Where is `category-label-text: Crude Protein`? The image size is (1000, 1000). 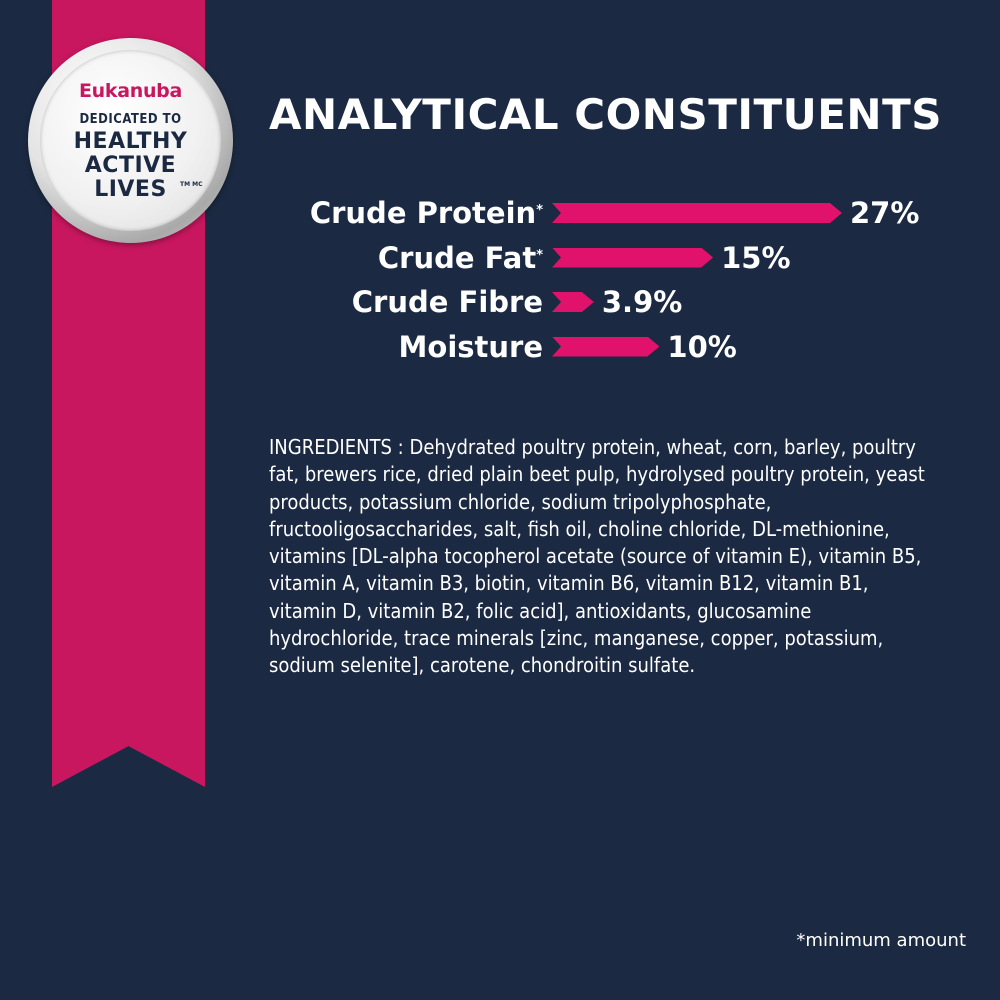 category-label-text: Crude Protein is located at coordinates (423, 213).